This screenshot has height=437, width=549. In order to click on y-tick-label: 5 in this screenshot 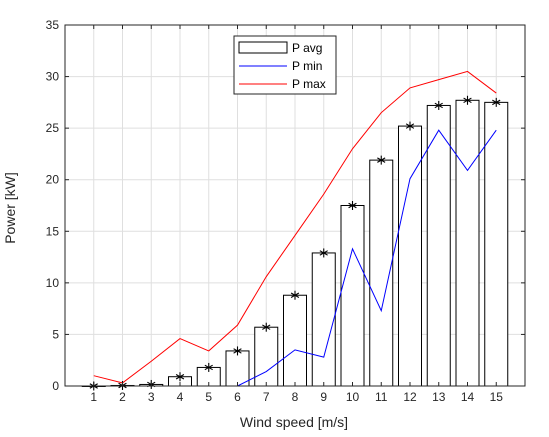, I will do `click(55, 334)`.